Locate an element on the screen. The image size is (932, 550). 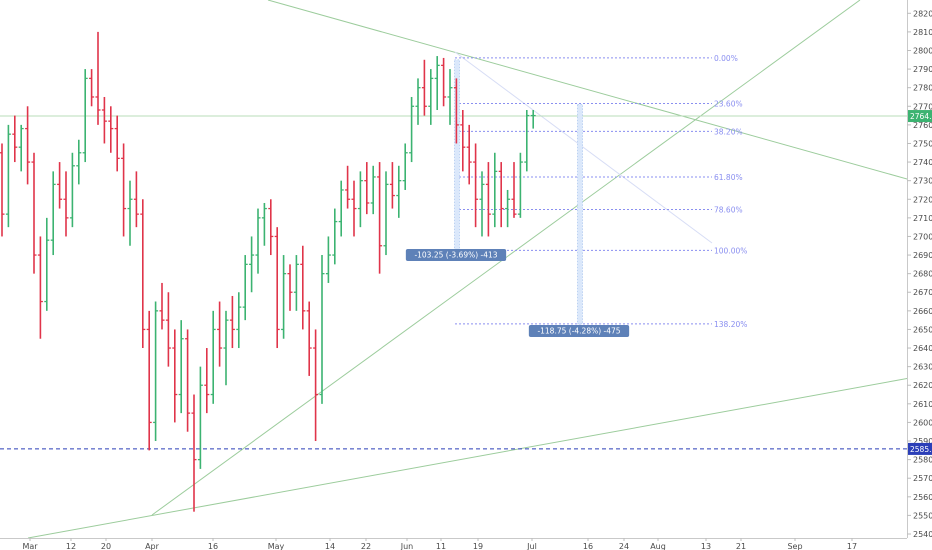
support-price-badge-bg is located at coordinates (920, 448).